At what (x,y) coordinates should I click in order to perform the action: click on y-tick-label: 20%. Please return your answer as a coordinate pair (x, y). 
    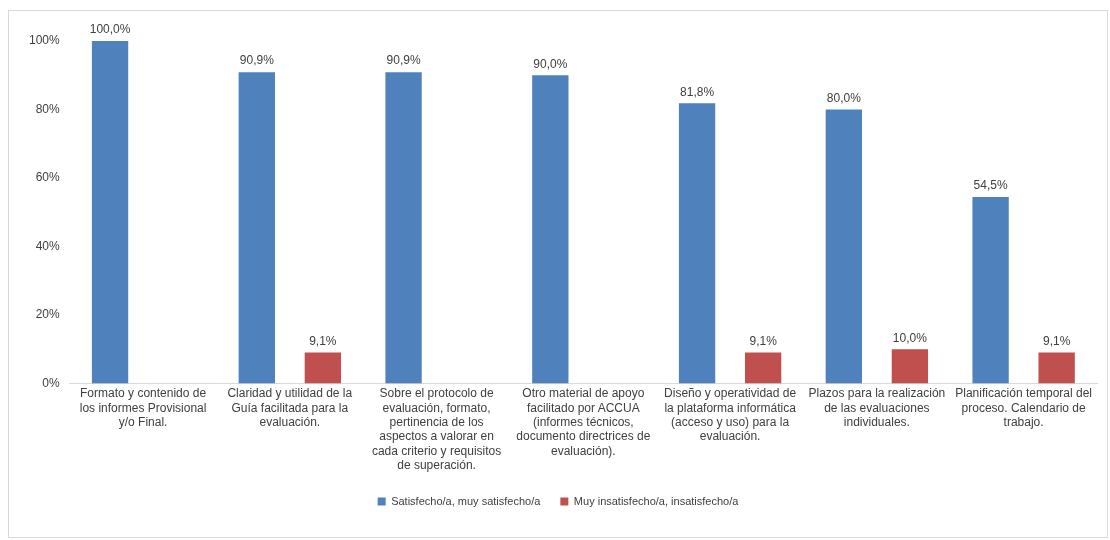
    Looking at the image, I should click on (48, 314).